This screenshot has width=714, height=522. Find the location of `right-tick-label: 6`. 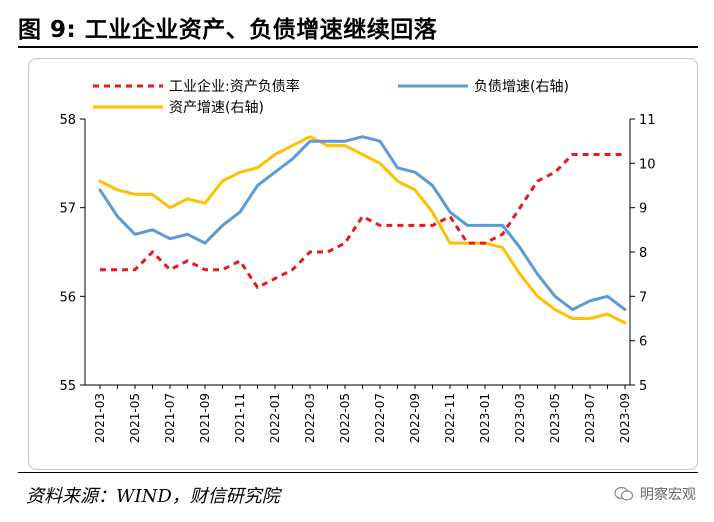

right-tick-label: 6 is located at coordinates (643, 342).